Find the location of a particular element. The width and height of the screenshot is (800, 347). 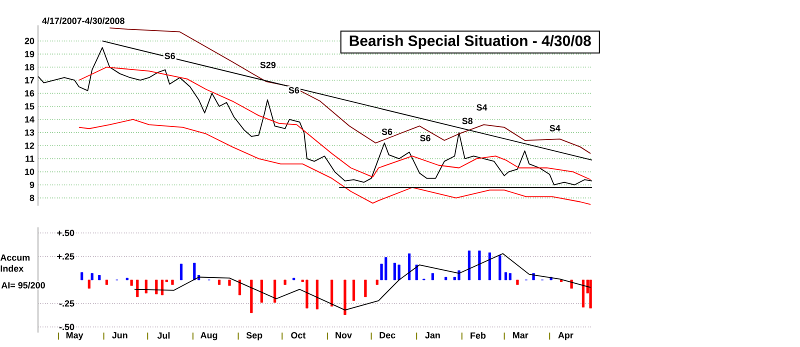

y-tick-label: 11 is located at coordinates (30, 159).